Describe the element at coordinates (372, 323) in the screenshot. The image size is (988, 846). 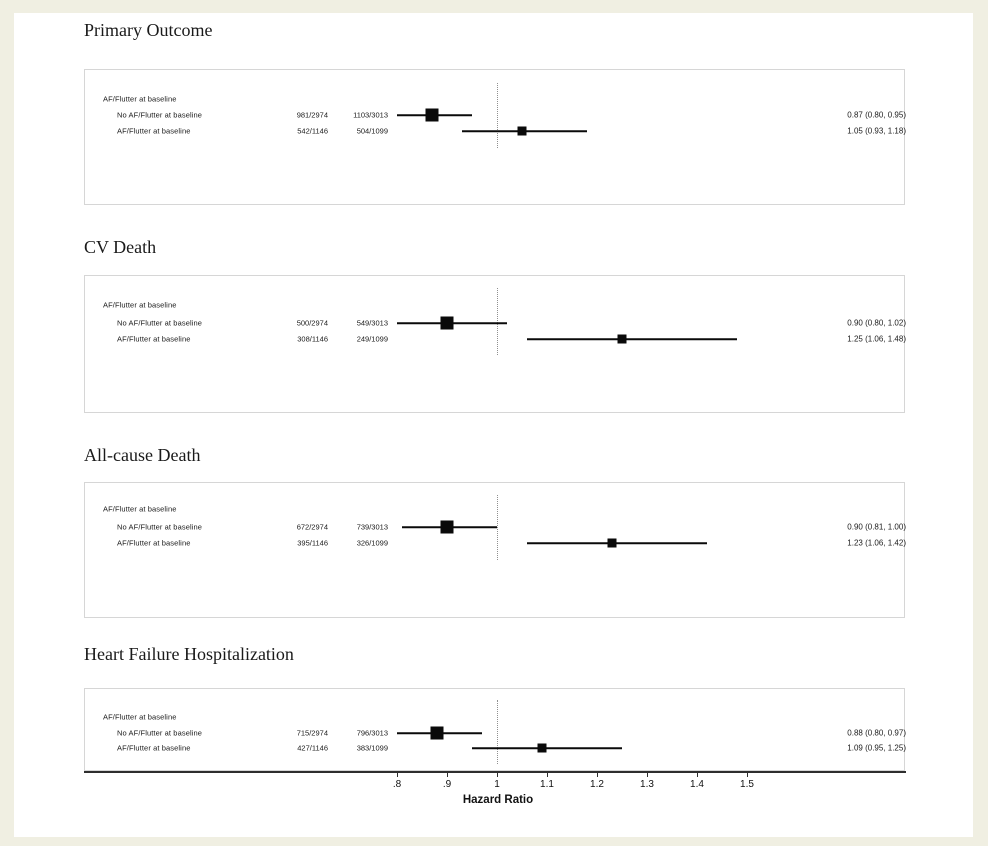
I see `events-count-arm2: 549/3013` at that location.